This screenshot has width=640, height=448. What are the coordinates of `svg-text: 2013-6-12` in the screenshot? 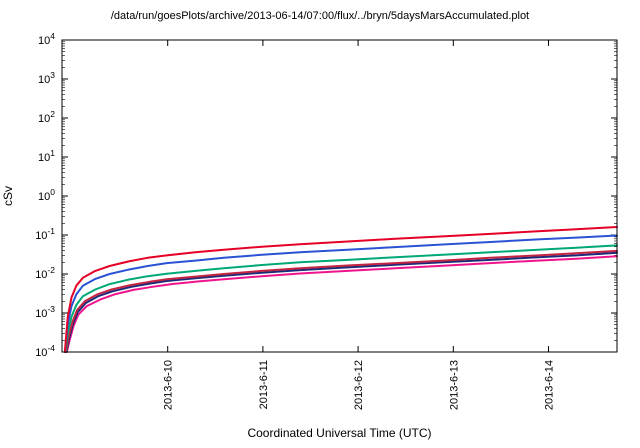 It's located at (359, 385).